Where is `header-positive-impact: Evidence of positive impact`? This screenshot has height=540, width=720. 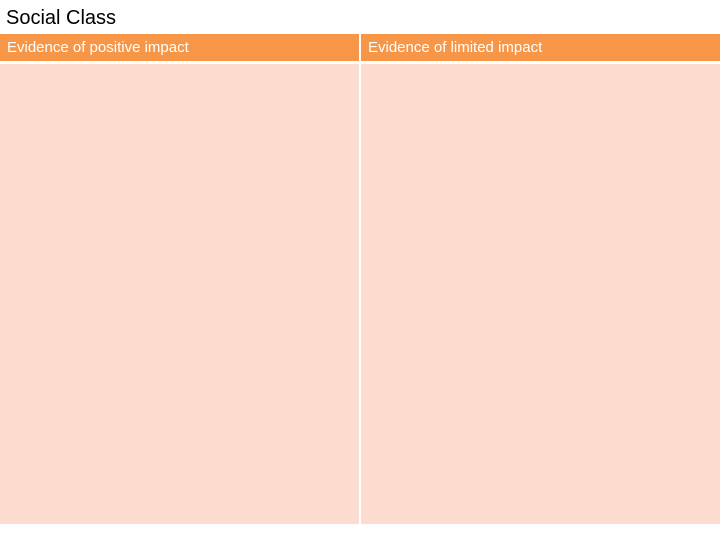
header-positive-impact: Evidence of positive impact is located at coordinates (180, 49).